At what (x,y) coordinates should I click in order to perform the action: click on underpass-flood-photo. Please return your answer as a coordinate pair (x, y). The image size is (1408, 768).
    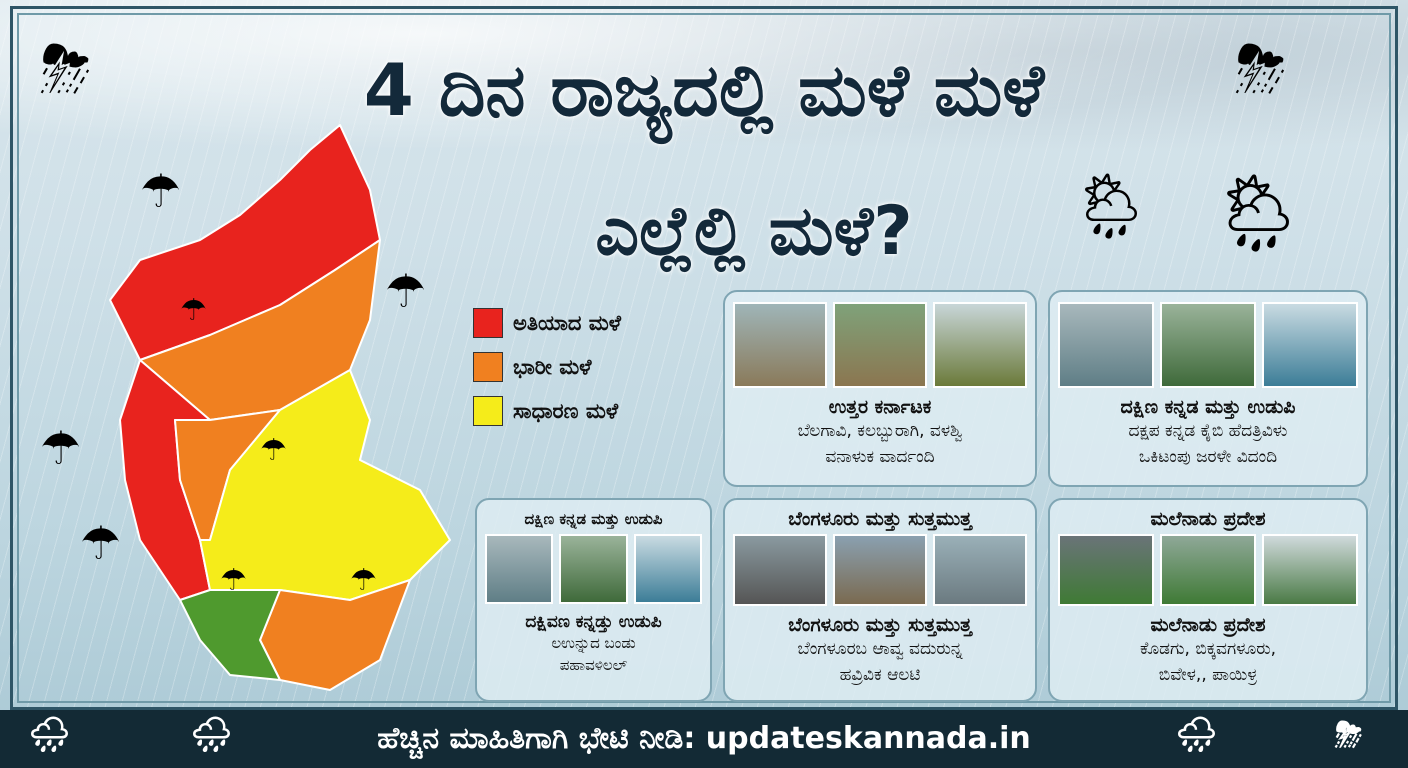
    Looking at the image, I should click on (880, 570).